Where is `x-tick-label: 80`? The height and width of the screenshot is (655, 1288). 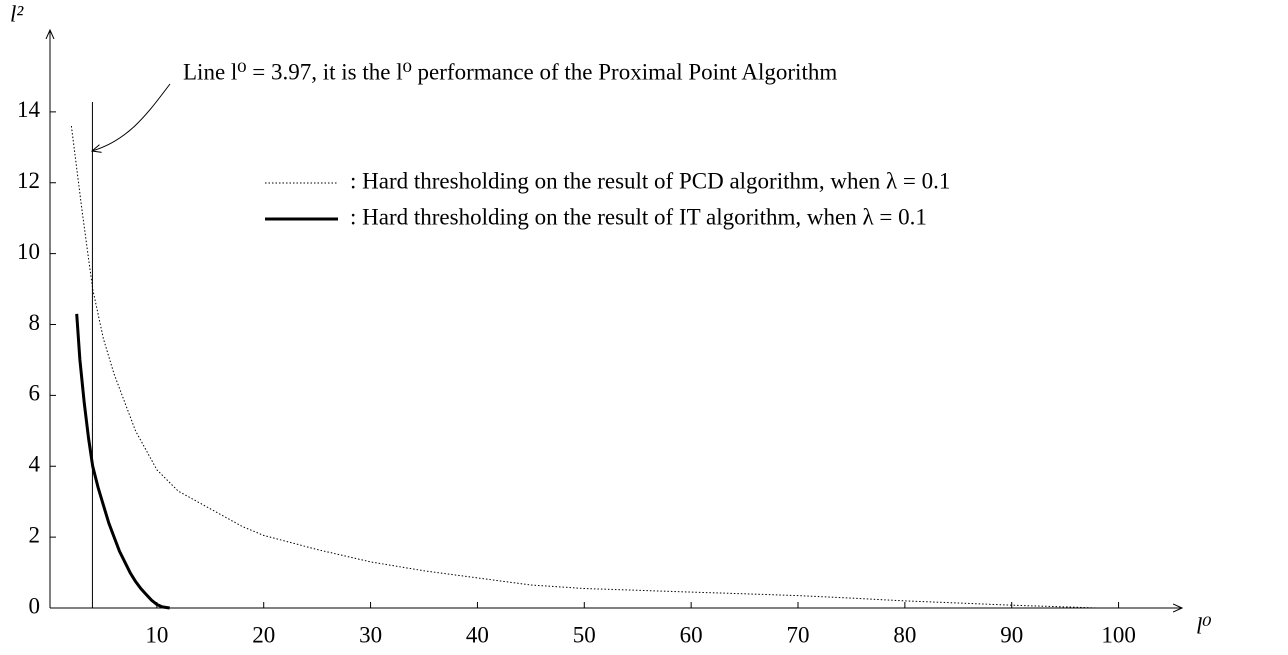
x-tick-label: 80 is located at coordinates (904, 634).